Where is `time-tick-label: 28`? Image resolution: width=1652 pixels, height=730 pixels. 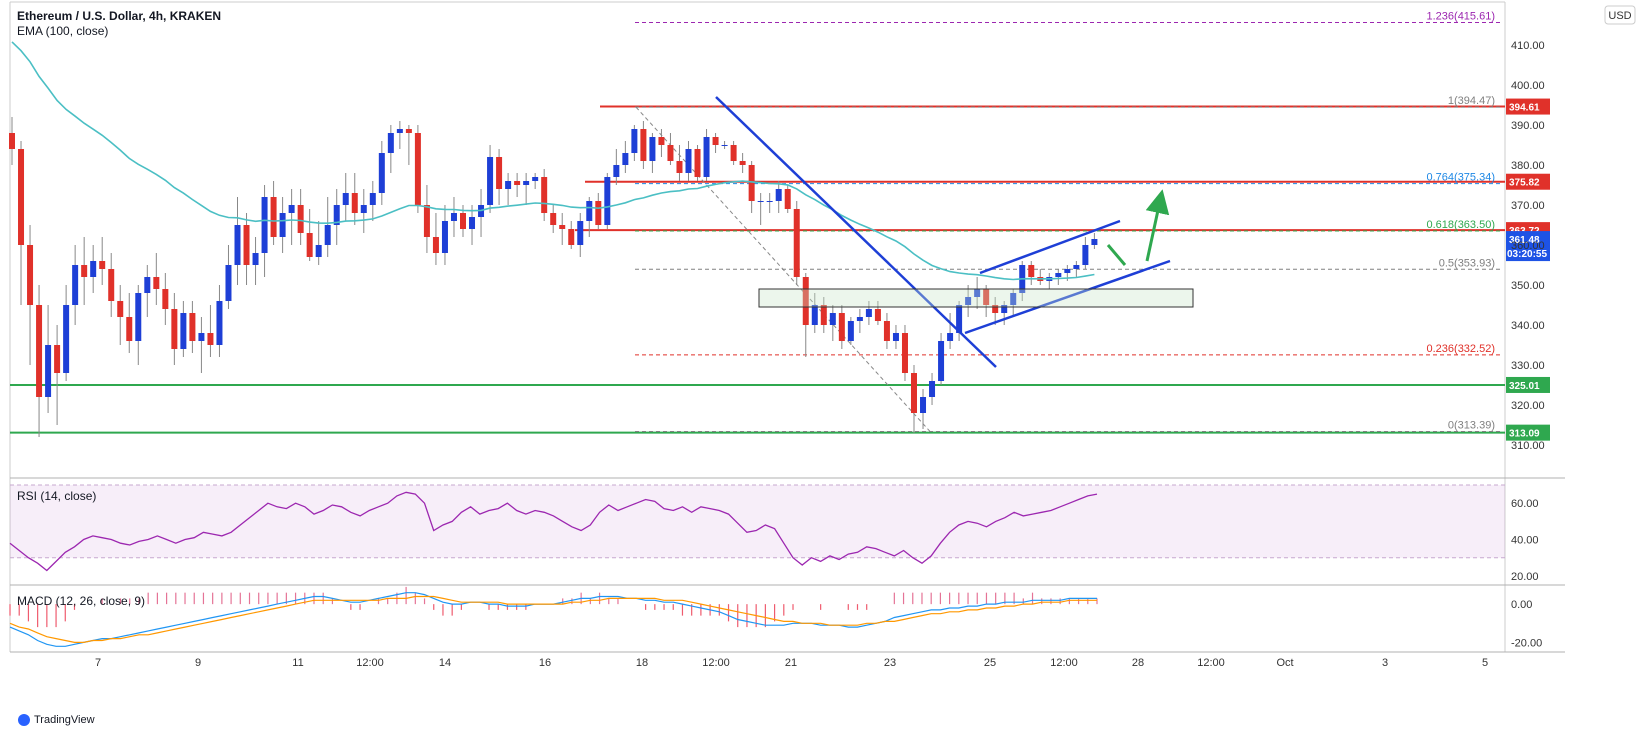
time-tick-label: 28 is located at coordinates (1138, 663).